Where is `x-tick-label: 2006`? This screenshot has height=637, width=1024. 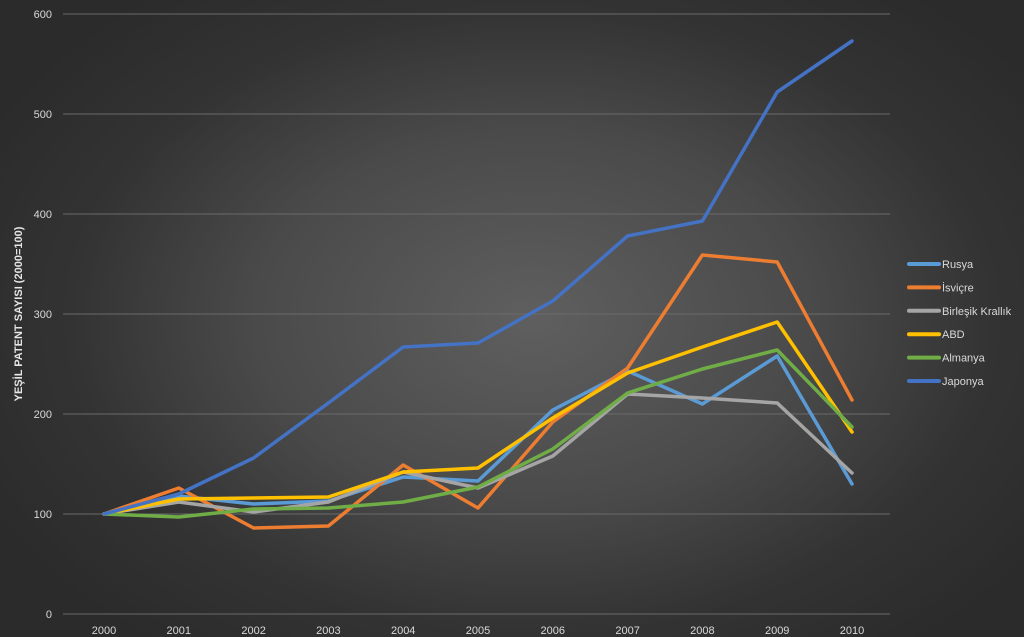 x-tick-label: 2006 is located at coordinates (553, 631).